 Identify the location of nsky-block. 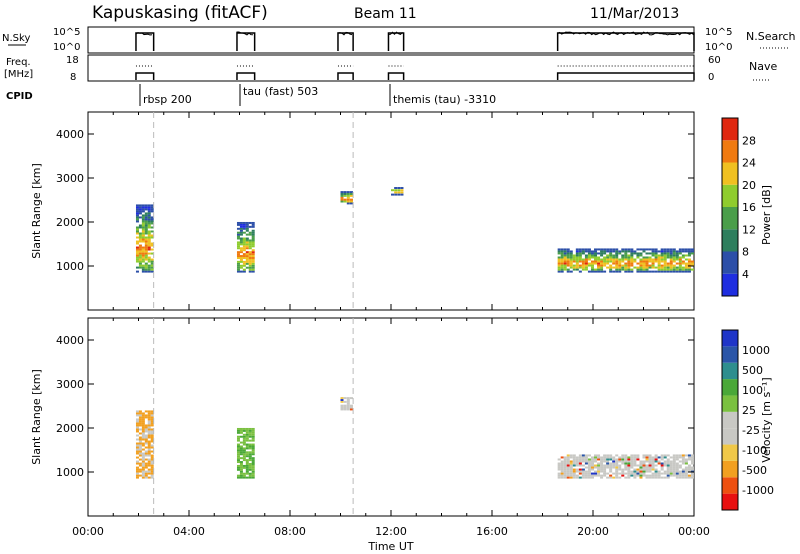
(246, 41).